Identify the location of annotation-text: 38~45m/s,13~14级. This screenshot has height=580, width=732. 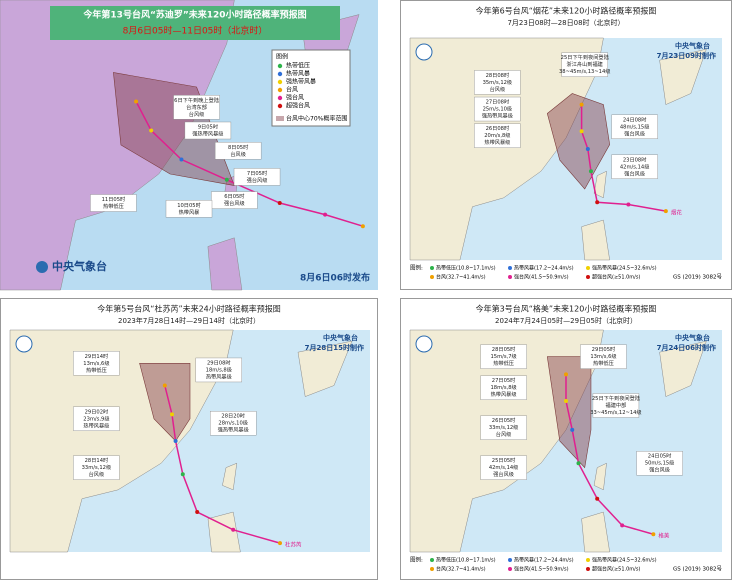
(584, 71).